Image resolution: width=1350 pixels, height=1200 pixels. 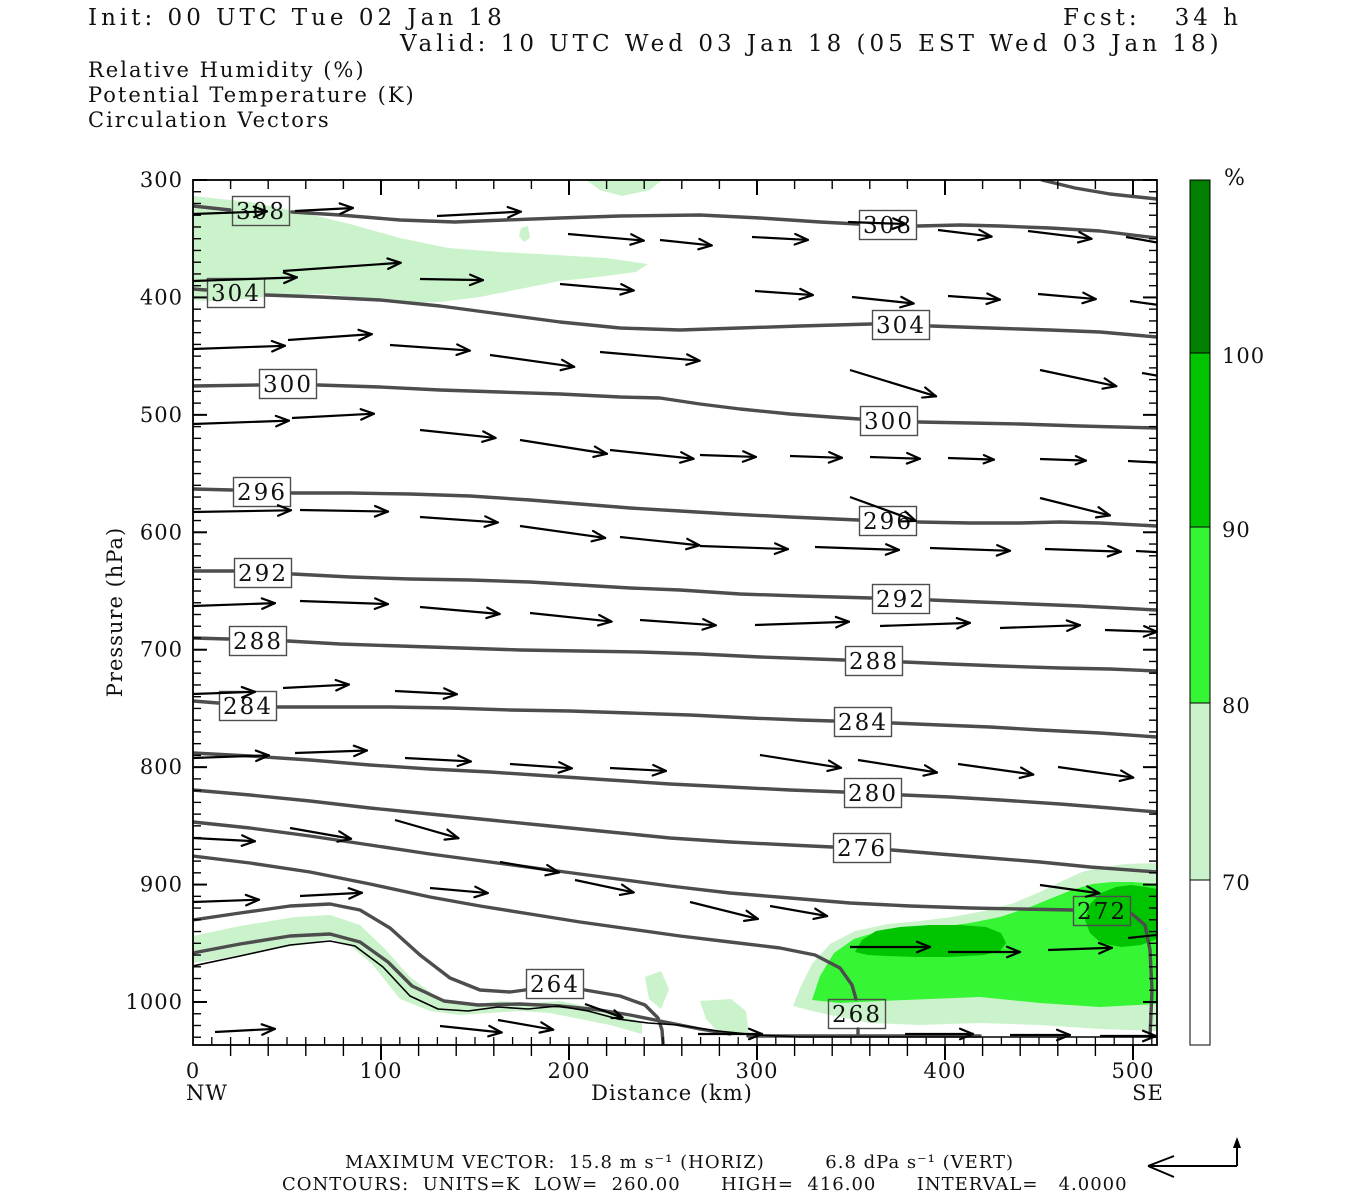 I want to click on rh-colorbar, so click(x=1200, y=612).